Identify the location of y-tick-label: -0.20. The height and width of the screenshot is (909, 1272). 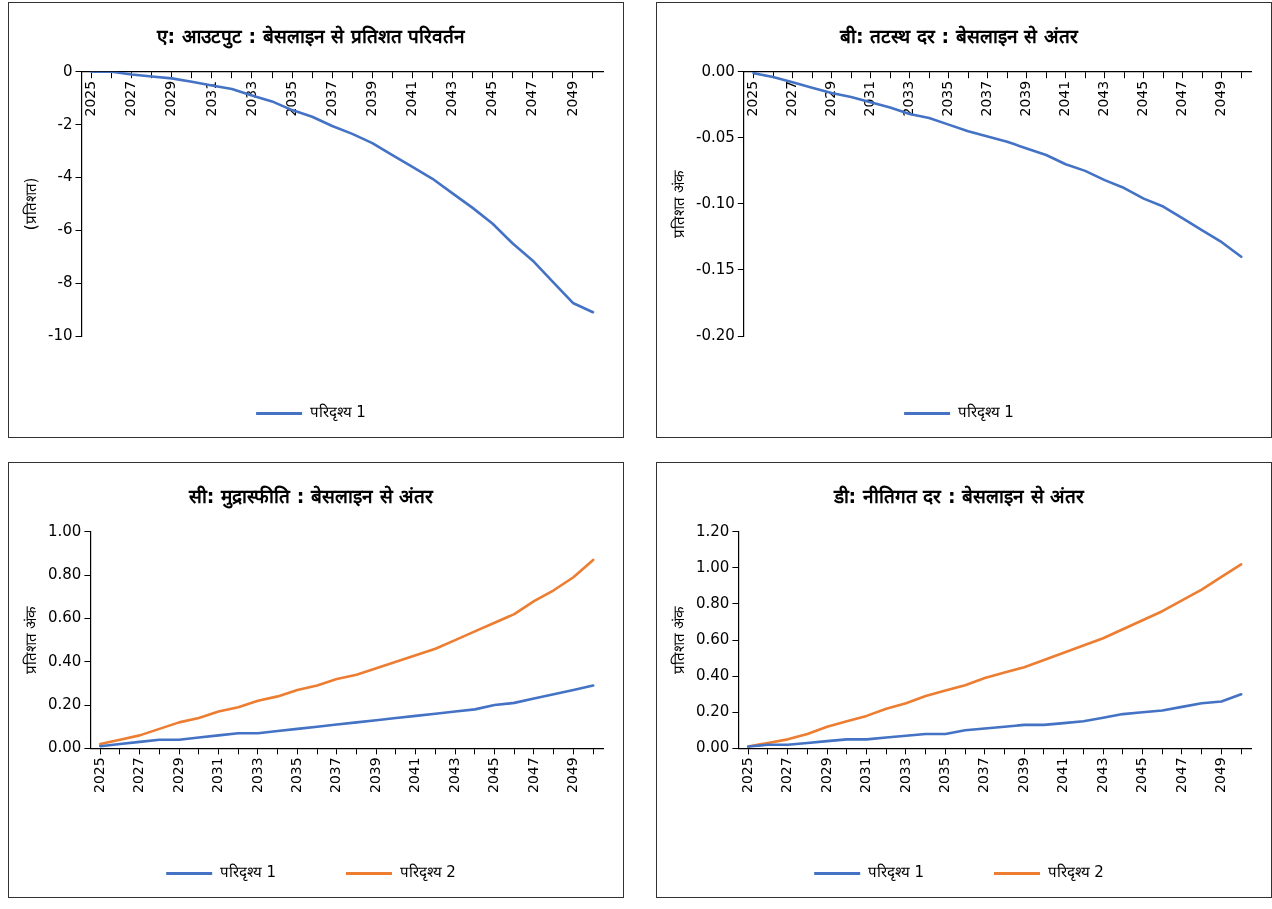
(715, 334).